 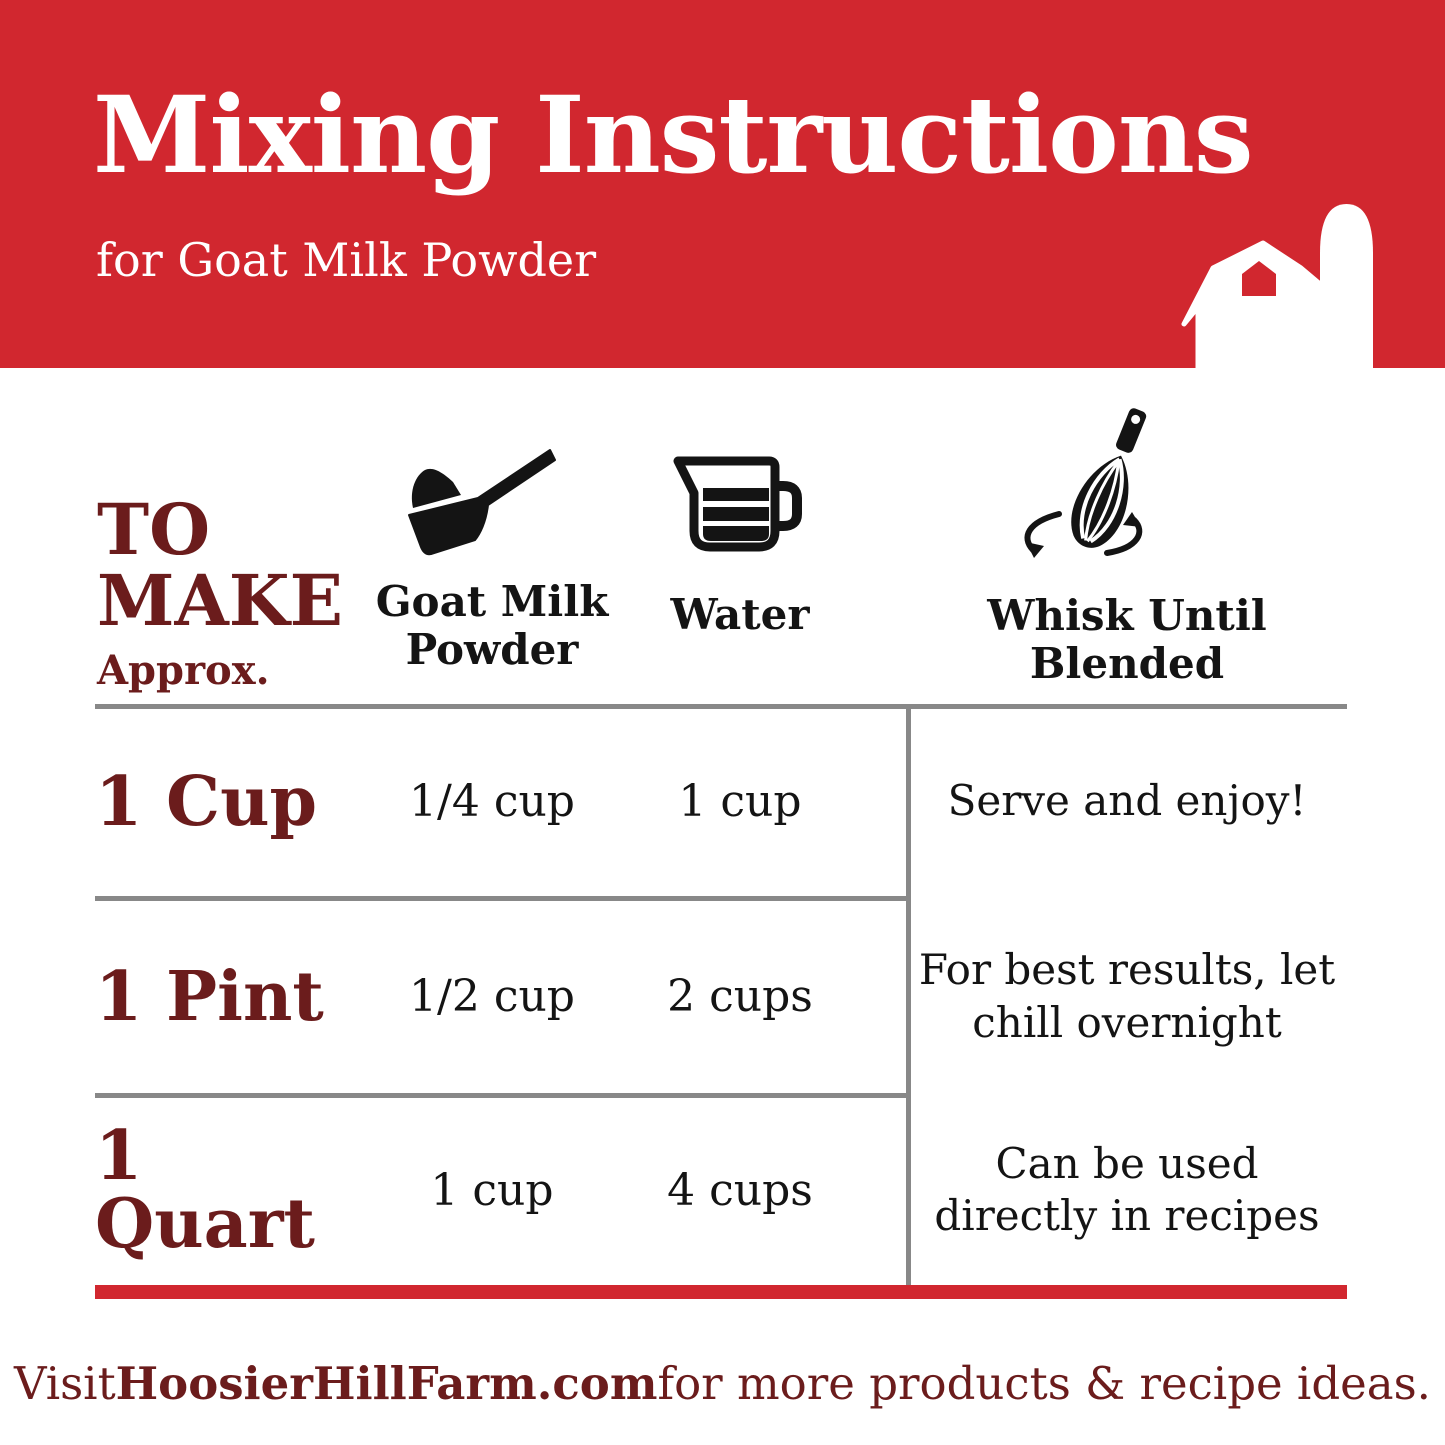 I want to click on table-divider-row2, so click(x=500, y=1095).